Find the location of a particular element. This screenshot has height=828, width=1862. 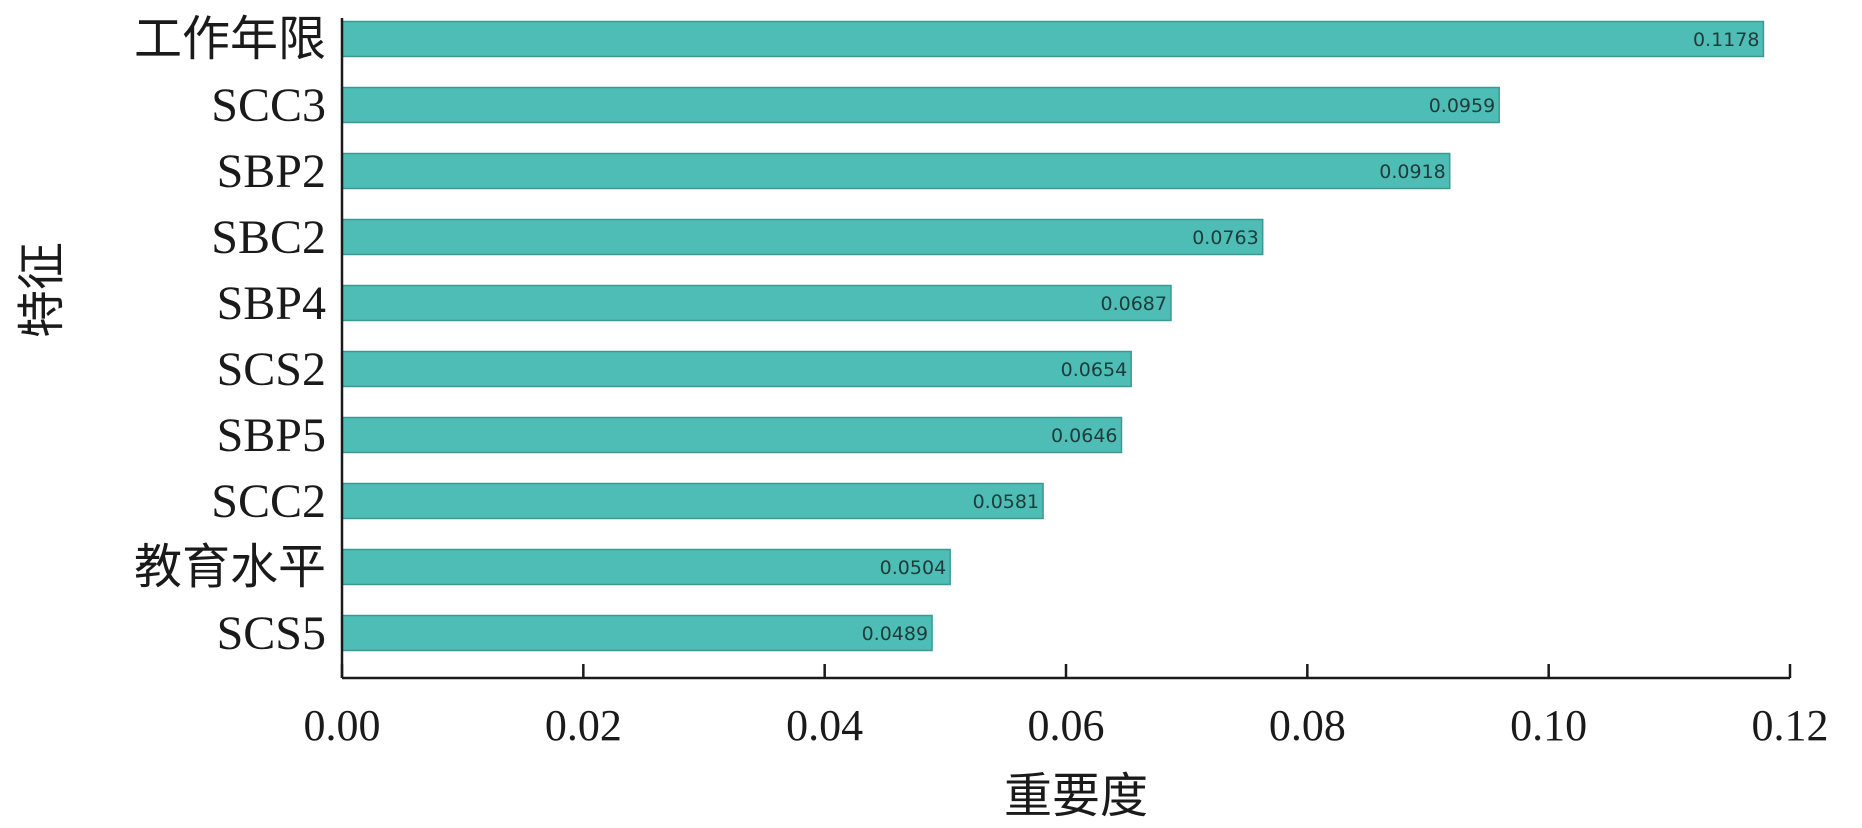

bar-value-label-4: 0.0763 is located at coordinates (1225, 238).